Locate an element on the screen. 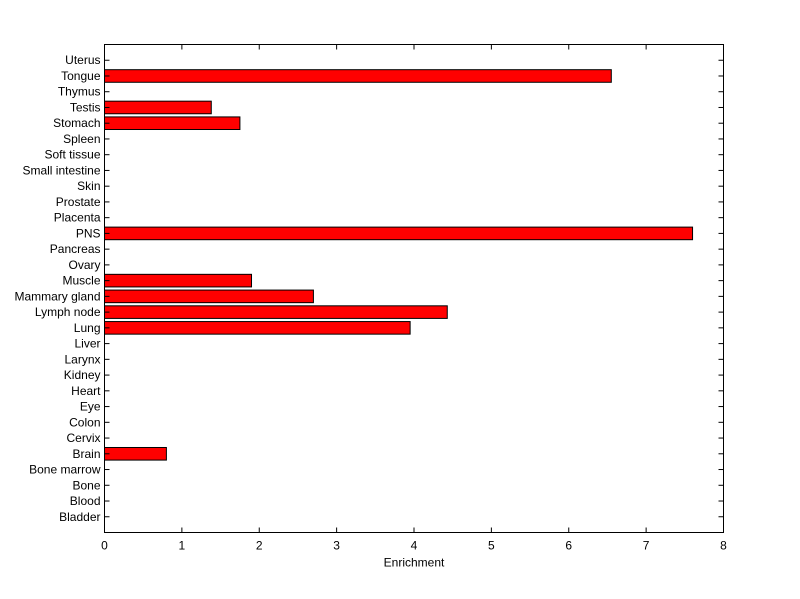 This screenshot has height=599, width=800. y-tick-label-liver: Liver is located at coordinates (87, 344).